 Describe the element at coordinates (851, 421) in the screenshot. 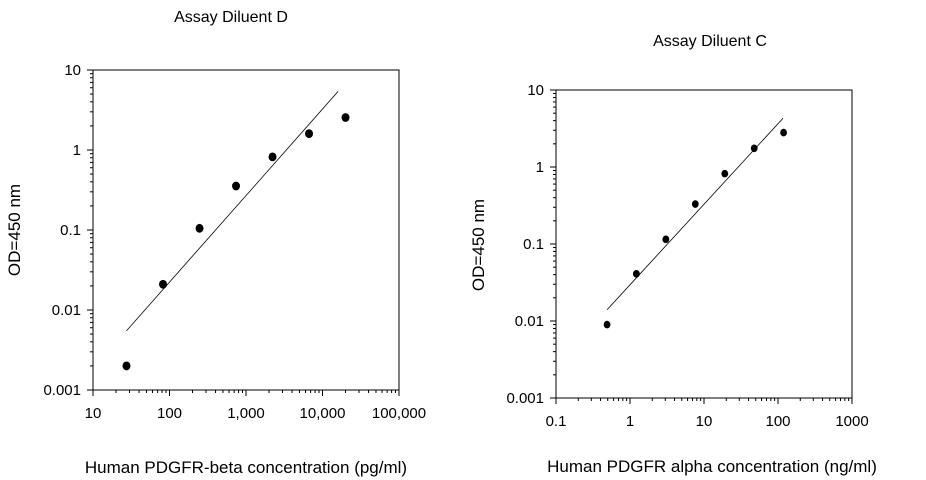

I see `x-tick-label: 1000` at that location.